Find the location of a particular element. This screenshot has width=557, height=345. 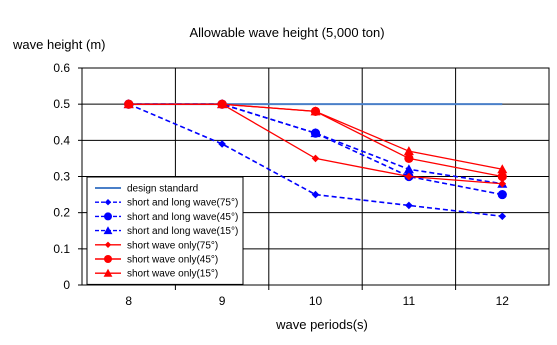

legend-label: short wave only(45°) is located at coordinates (172, 260).